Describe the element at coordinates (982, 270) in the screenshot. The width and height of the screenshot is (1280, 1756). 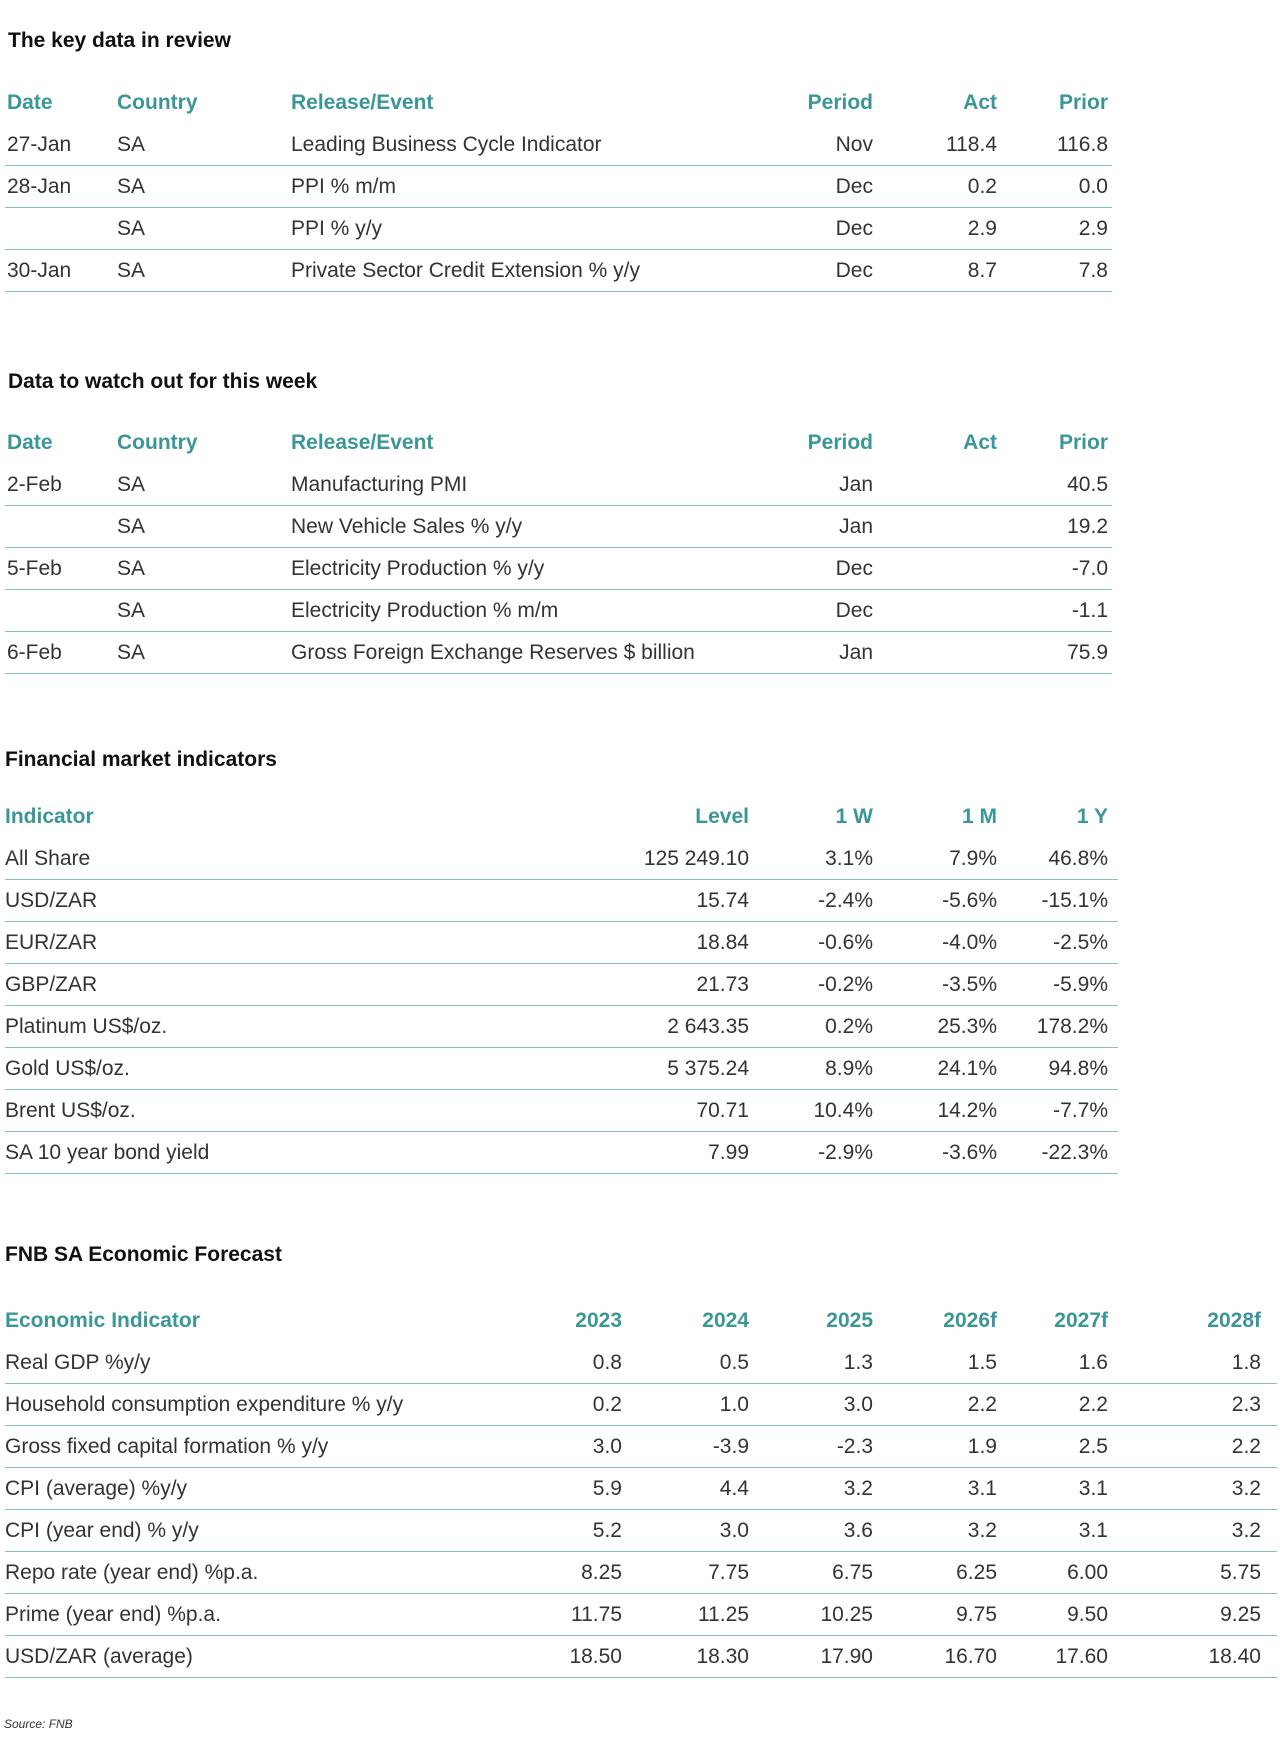
I see `table-cell: 8.7` at that location.